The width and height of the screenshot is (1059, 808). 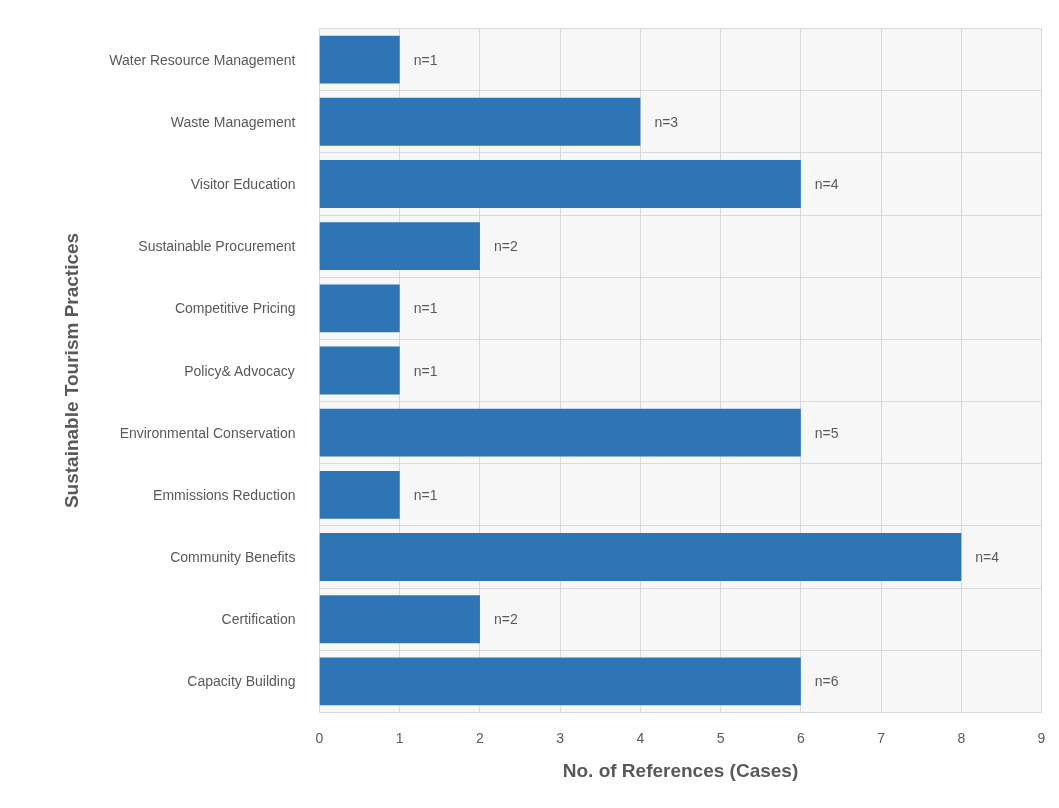 I want to click on y-tick-label: Capacity Building, so click(x=241, y=681).